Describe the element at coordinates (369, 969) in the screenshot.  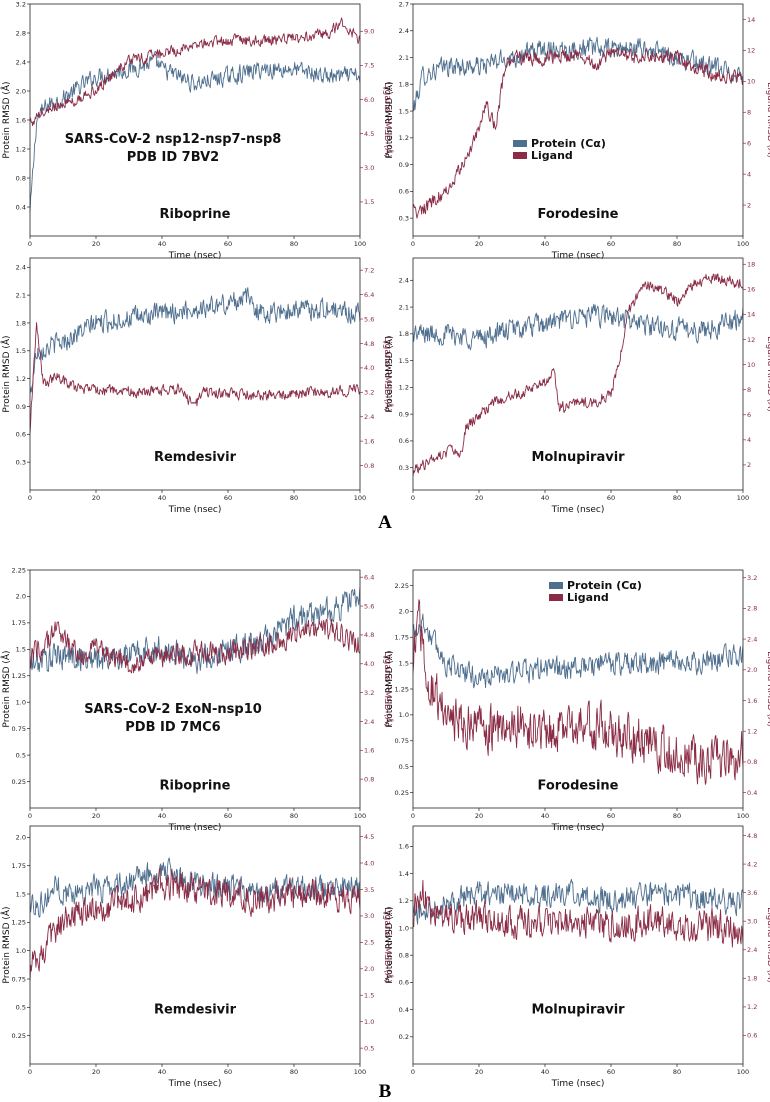
I see `y-tick-label-right: 2.0` at that location.